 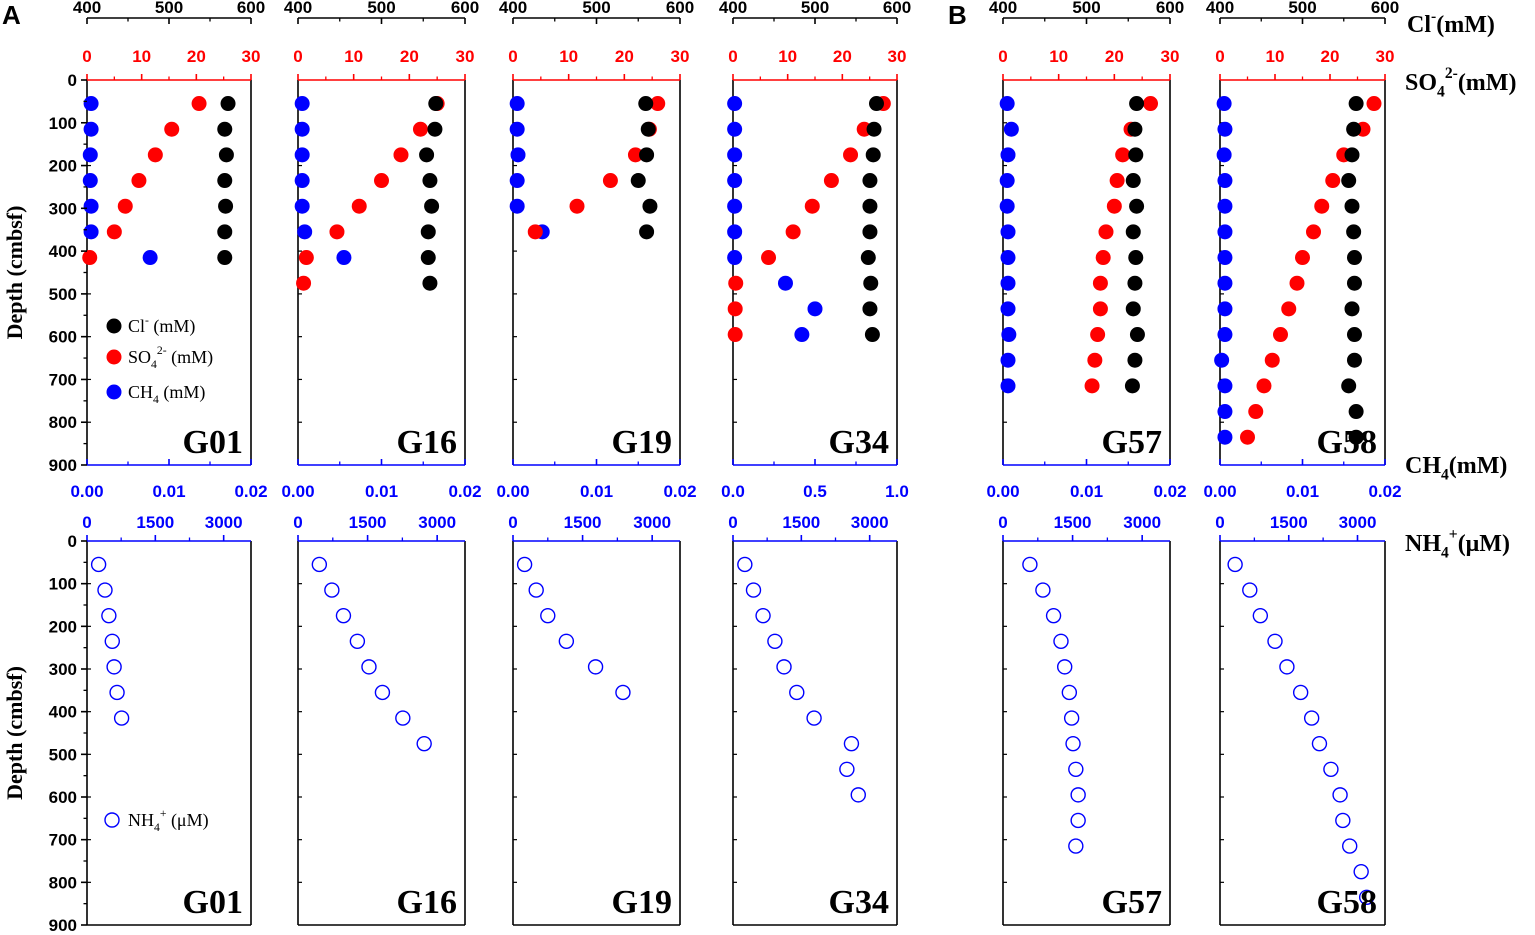 What do you see at coordinates (1385, 8) in the screenshot?
I see `p5-ax-cl-tick-label: 600` at bounding box center [1385, 8].